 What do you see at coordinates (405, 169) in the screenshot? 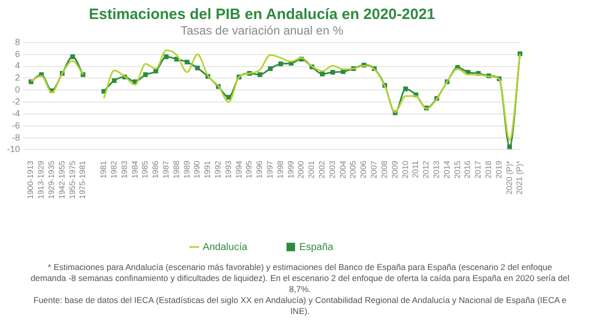
I see `x-tick-label: 2010` at bounding box center [405, 169].